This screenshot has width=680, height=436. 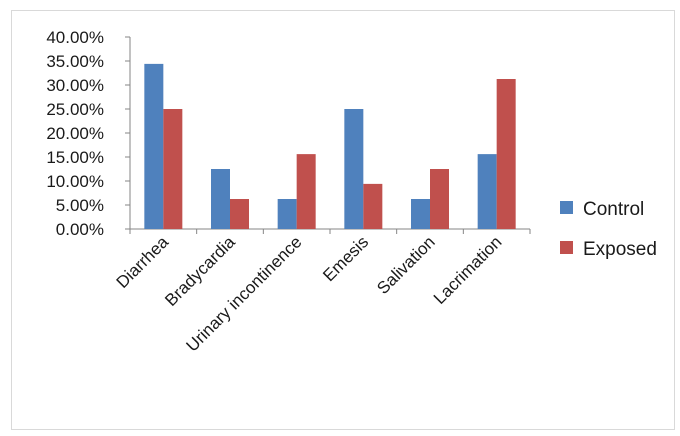 What do you see at coordinates (154, 146) in the screenshot?
I see `bar-control-diarrhea` at bounding box center [154, 146].